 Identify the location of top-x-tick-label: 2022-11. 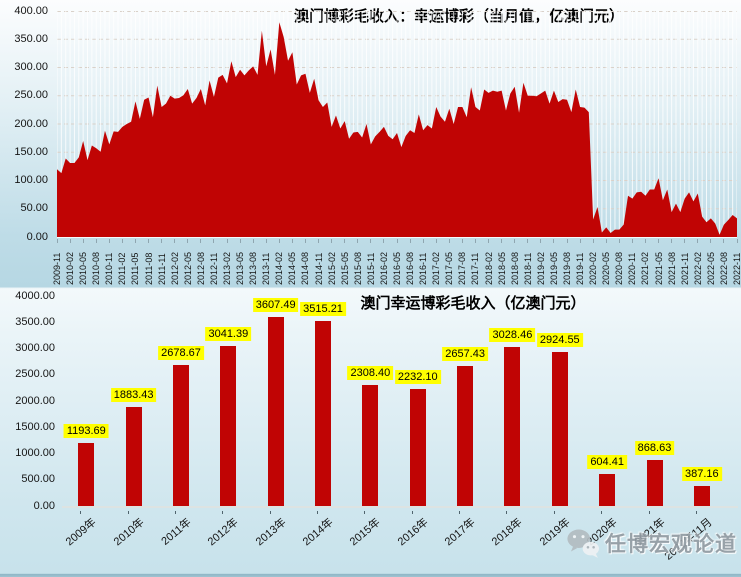
(736, 268).